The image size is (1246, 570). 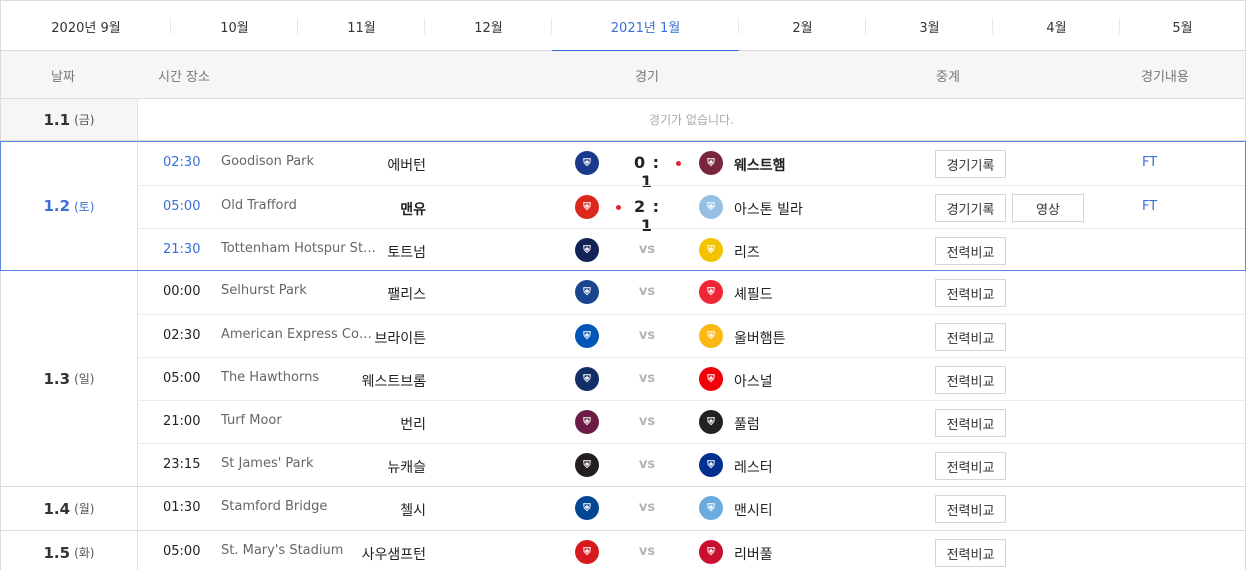 What do you see at coordinates (753, 382) in the screenshot?
I see `away-team-name: 아스널` at bounding box center [753, 382].